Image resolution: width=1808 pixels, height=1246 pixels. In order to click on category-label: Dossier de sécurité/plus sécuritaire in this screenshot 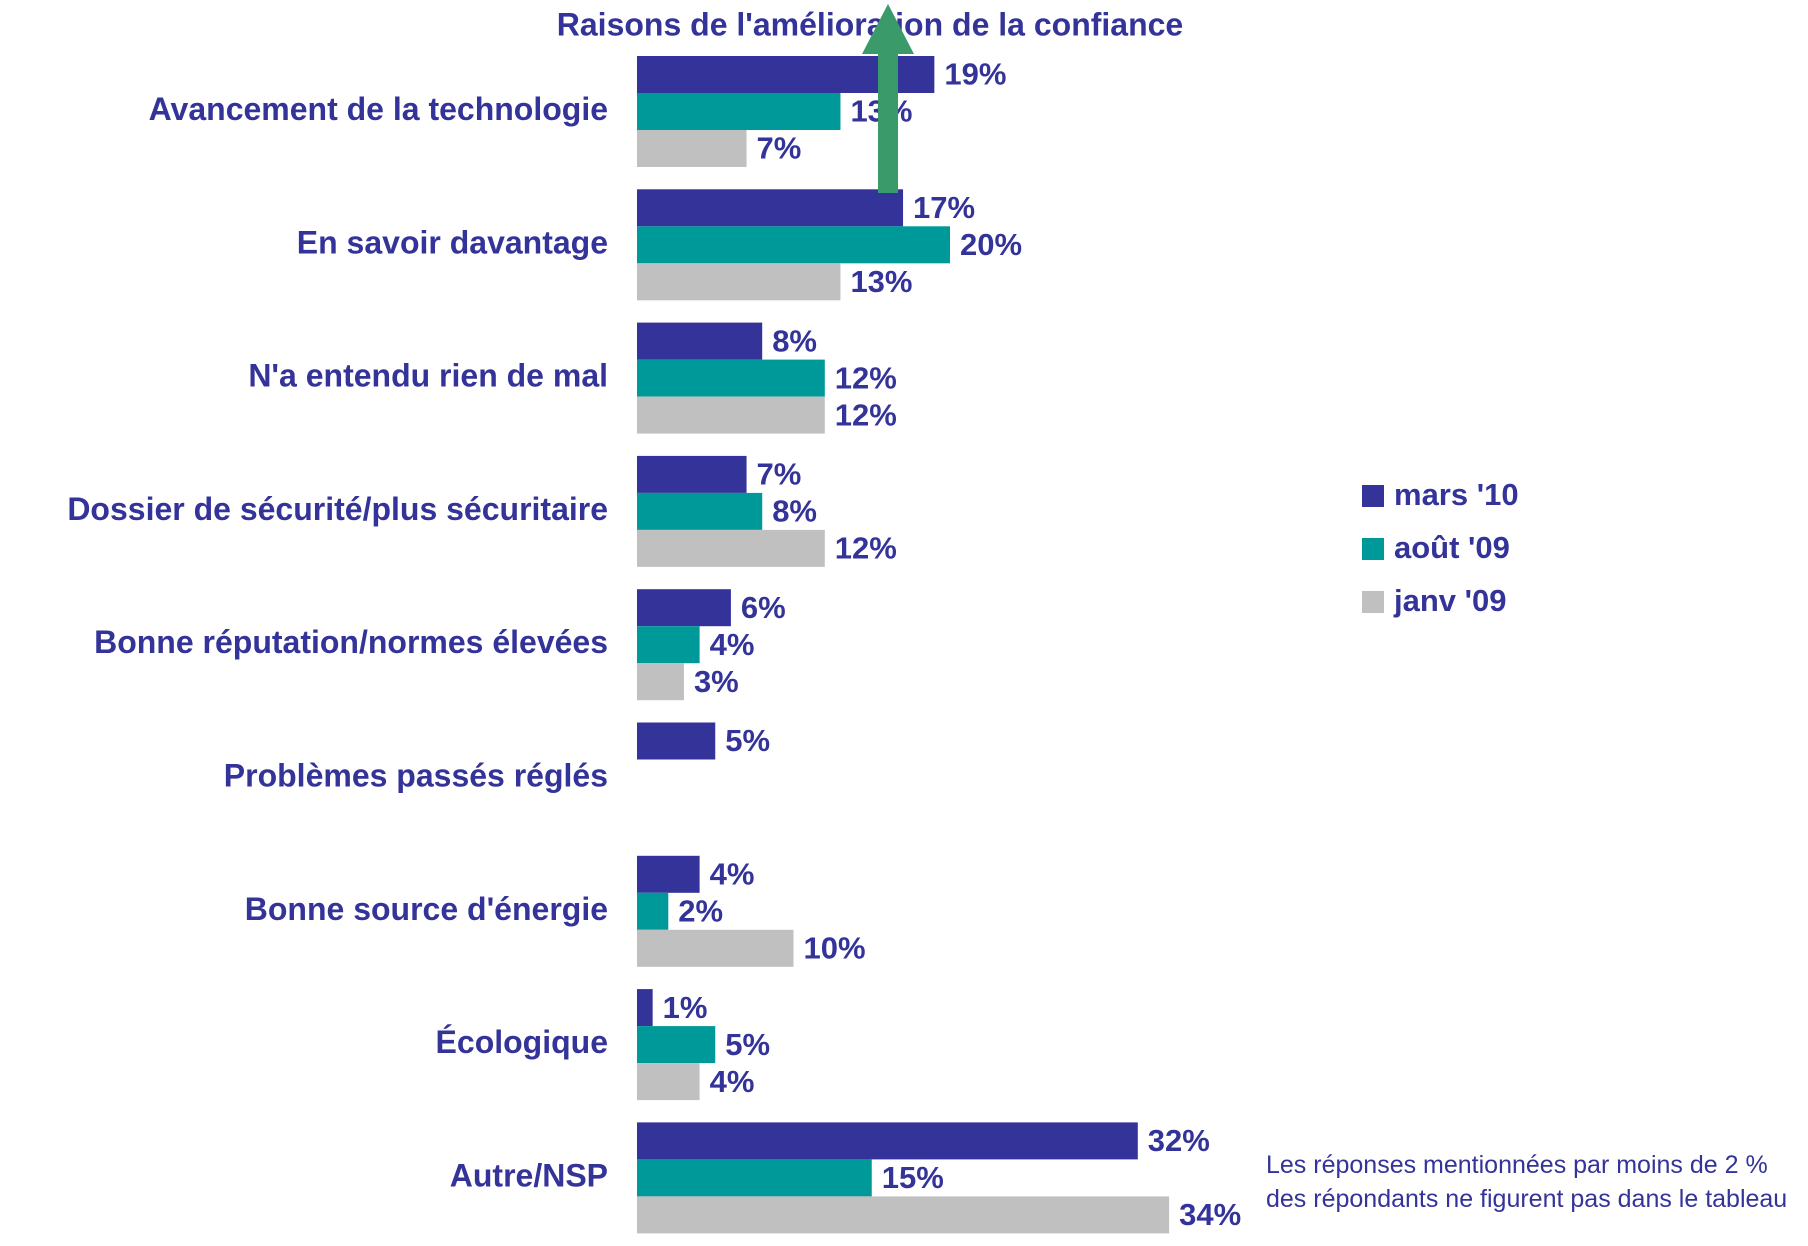, I will do `click(337, 509)`.